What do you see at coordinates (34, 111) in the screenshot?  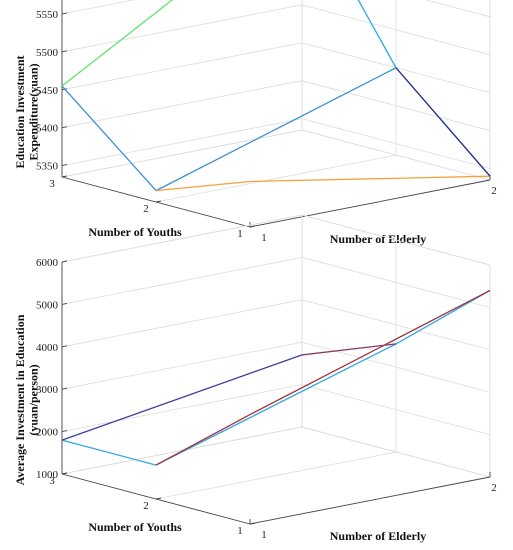 I see `z-axis-label-line: Expenditure(yuan)` at bounding box center [34, 111].